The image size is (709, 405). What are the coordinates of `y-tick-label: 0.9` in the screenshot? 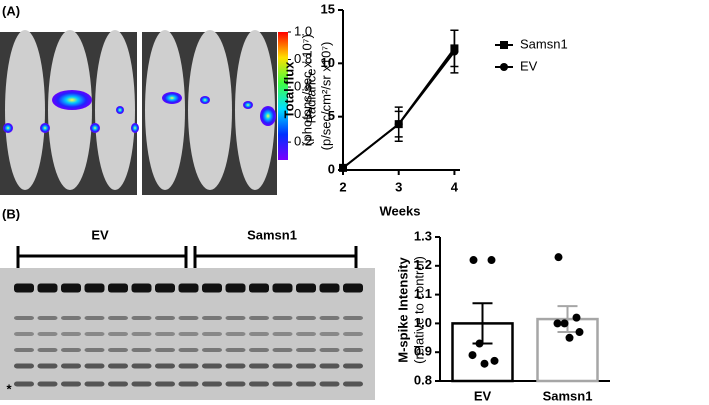 It's located at (423, 351).